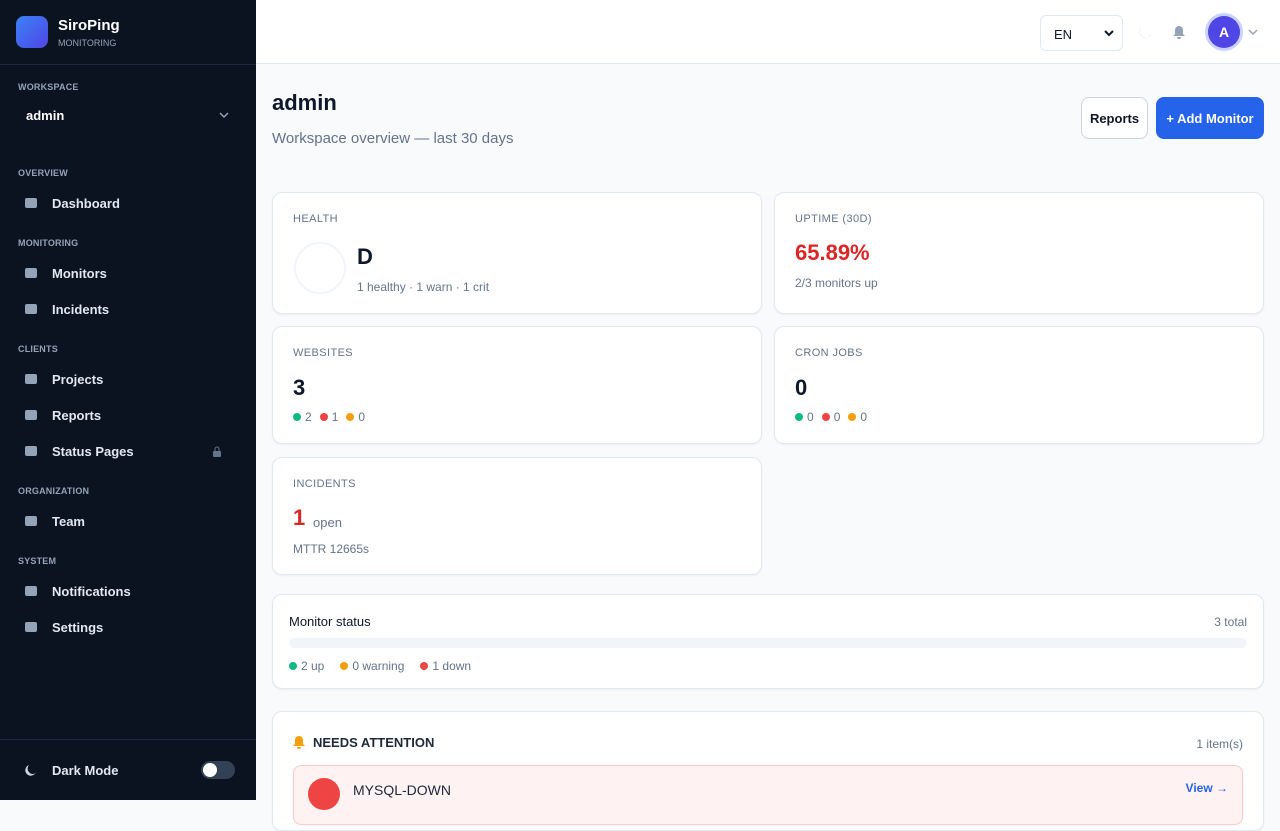  I want to click on reports-button: Reports, so click(1114, 118).